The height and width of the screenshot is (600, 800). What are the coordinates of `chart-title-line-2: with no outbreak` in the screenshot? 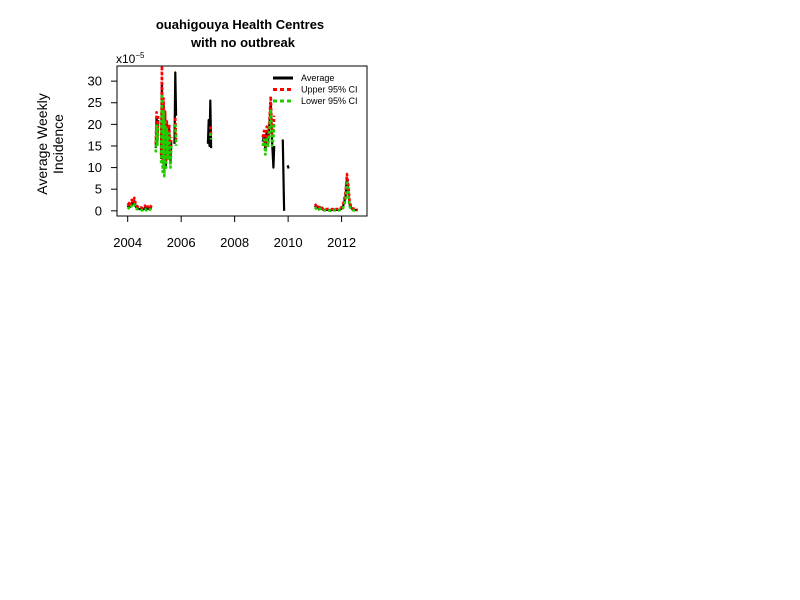 It's located at (243, 42).